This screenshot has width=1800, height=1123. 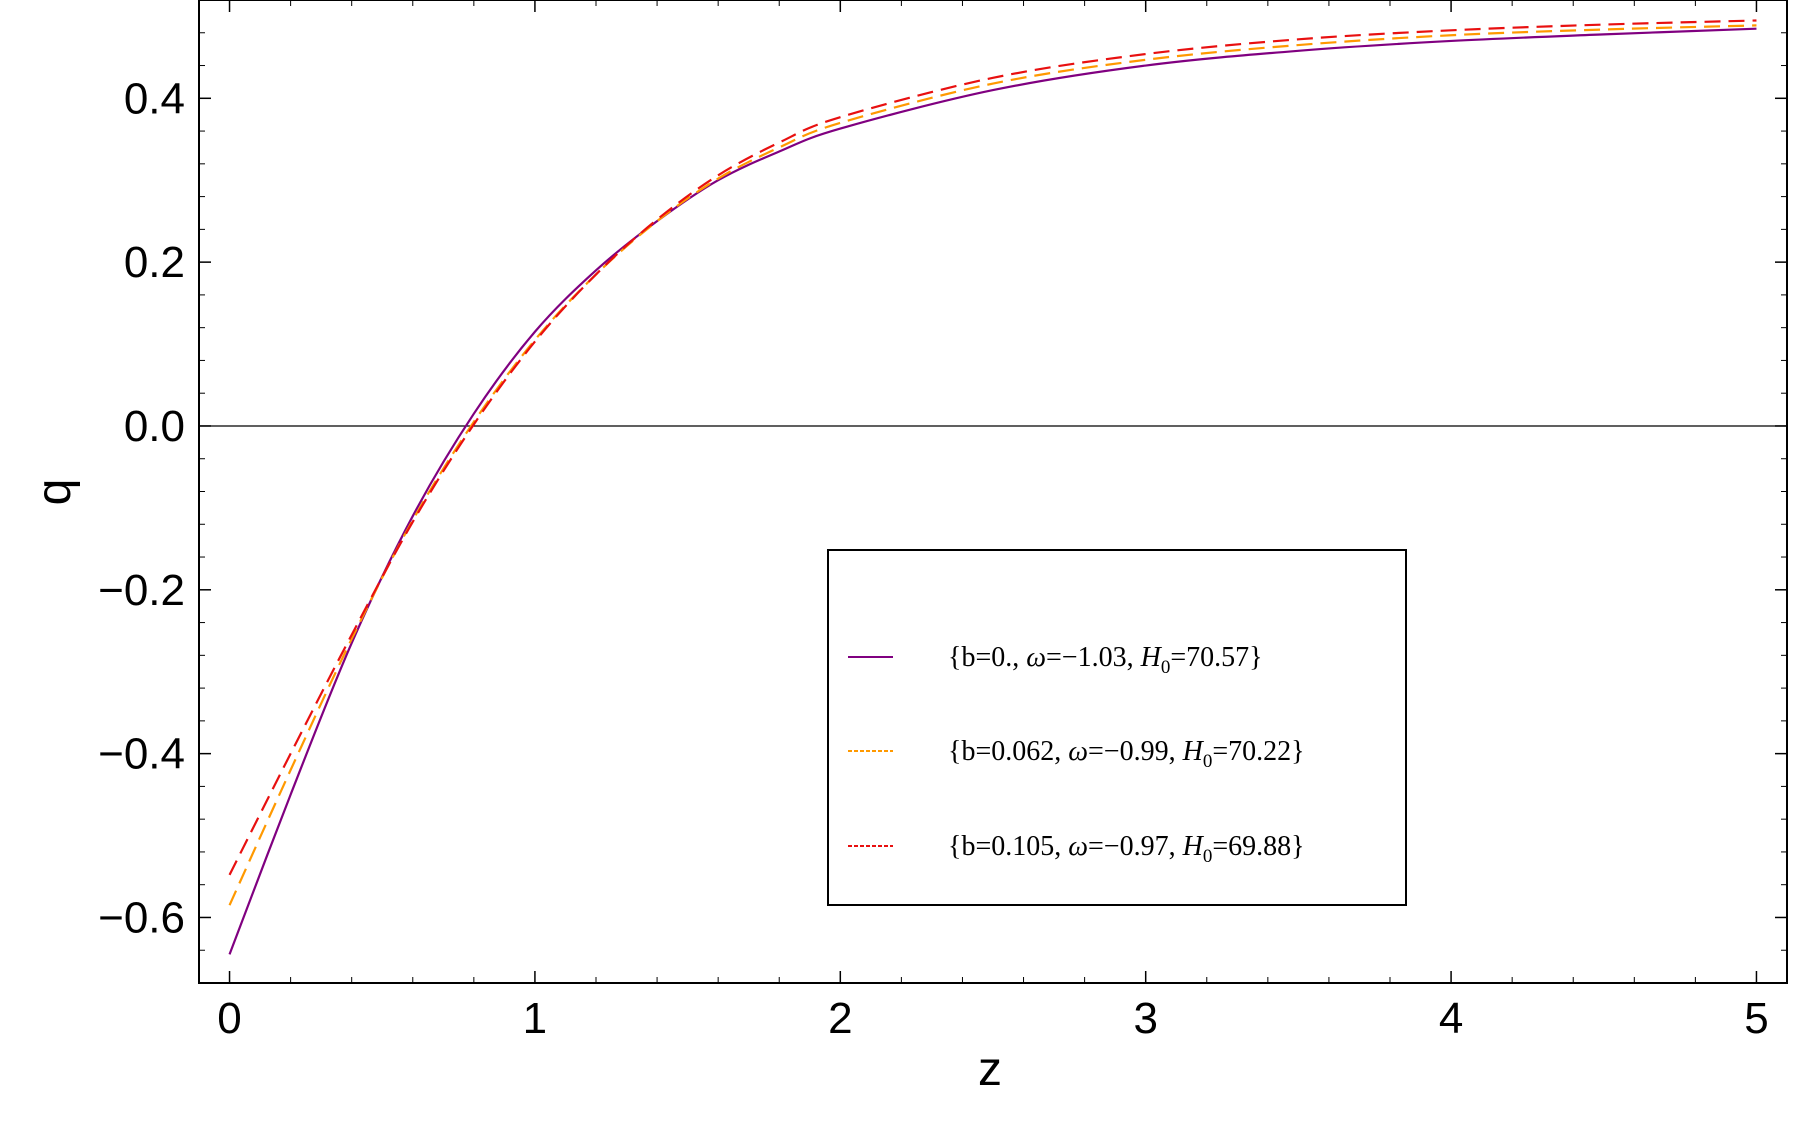 What do you see at coordinates (1258, 846) in the screenshot?
I see `legend-label-part: =69.88}` at bounding box center [1258, 846].